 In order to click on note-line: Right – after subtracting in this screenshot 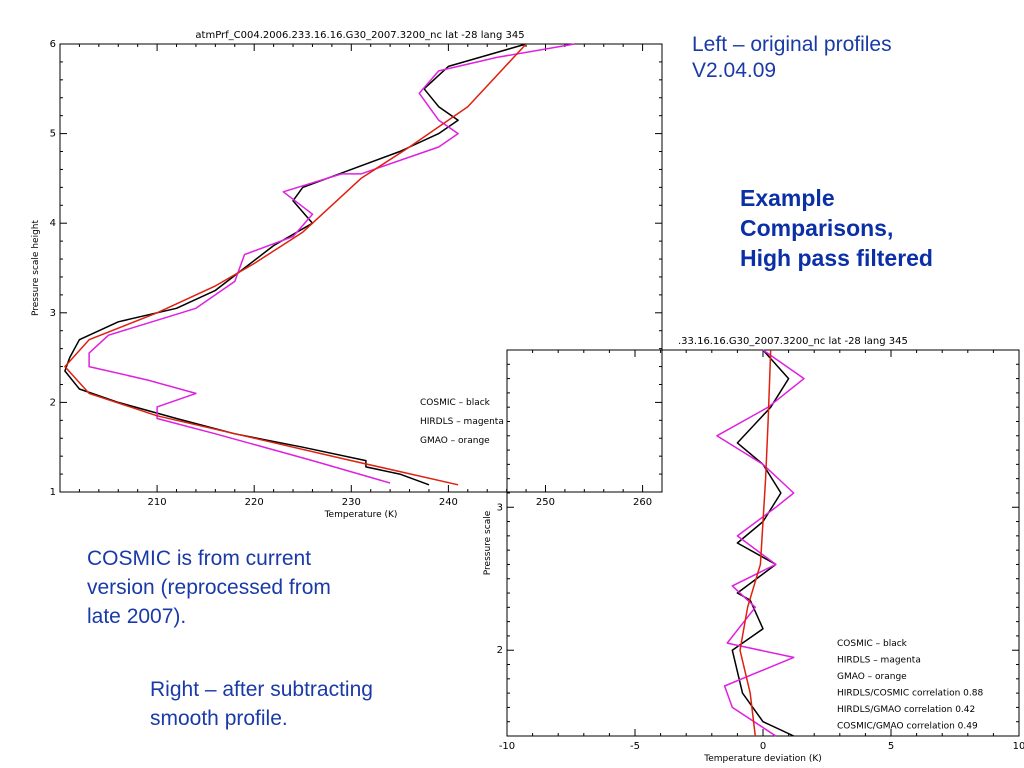, I will do `click(261, 689)`.